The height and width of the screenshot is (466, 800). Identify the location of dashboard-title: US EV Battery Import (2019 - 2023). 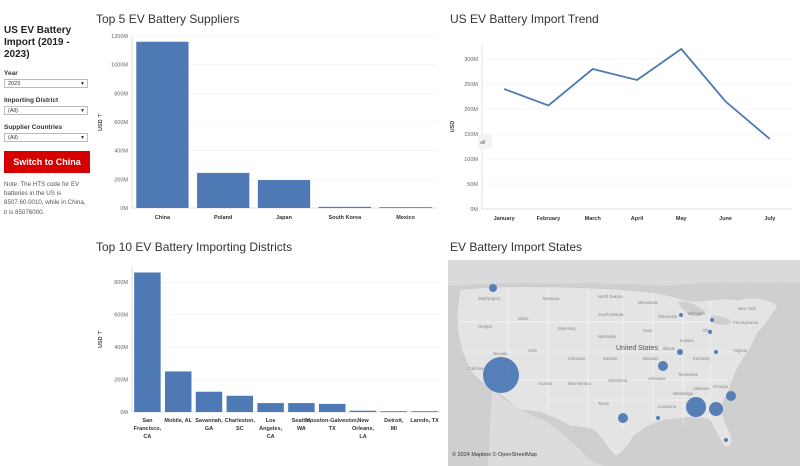
(38, 42).